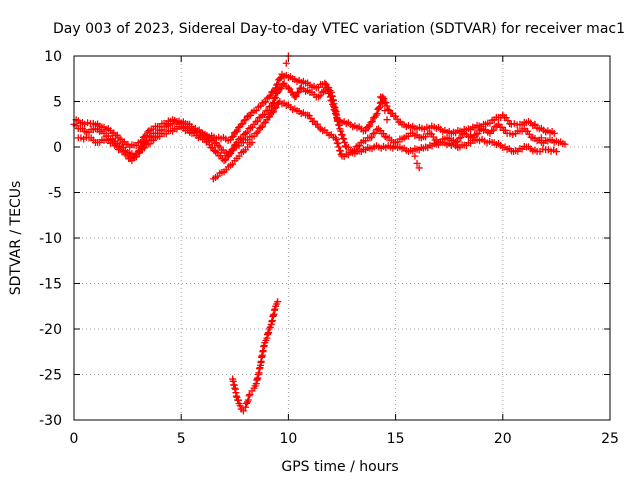 Image resolution: width=640 pixels, height=480 pixels. I want to click on x-tick-label: 25, so click(610, 439).